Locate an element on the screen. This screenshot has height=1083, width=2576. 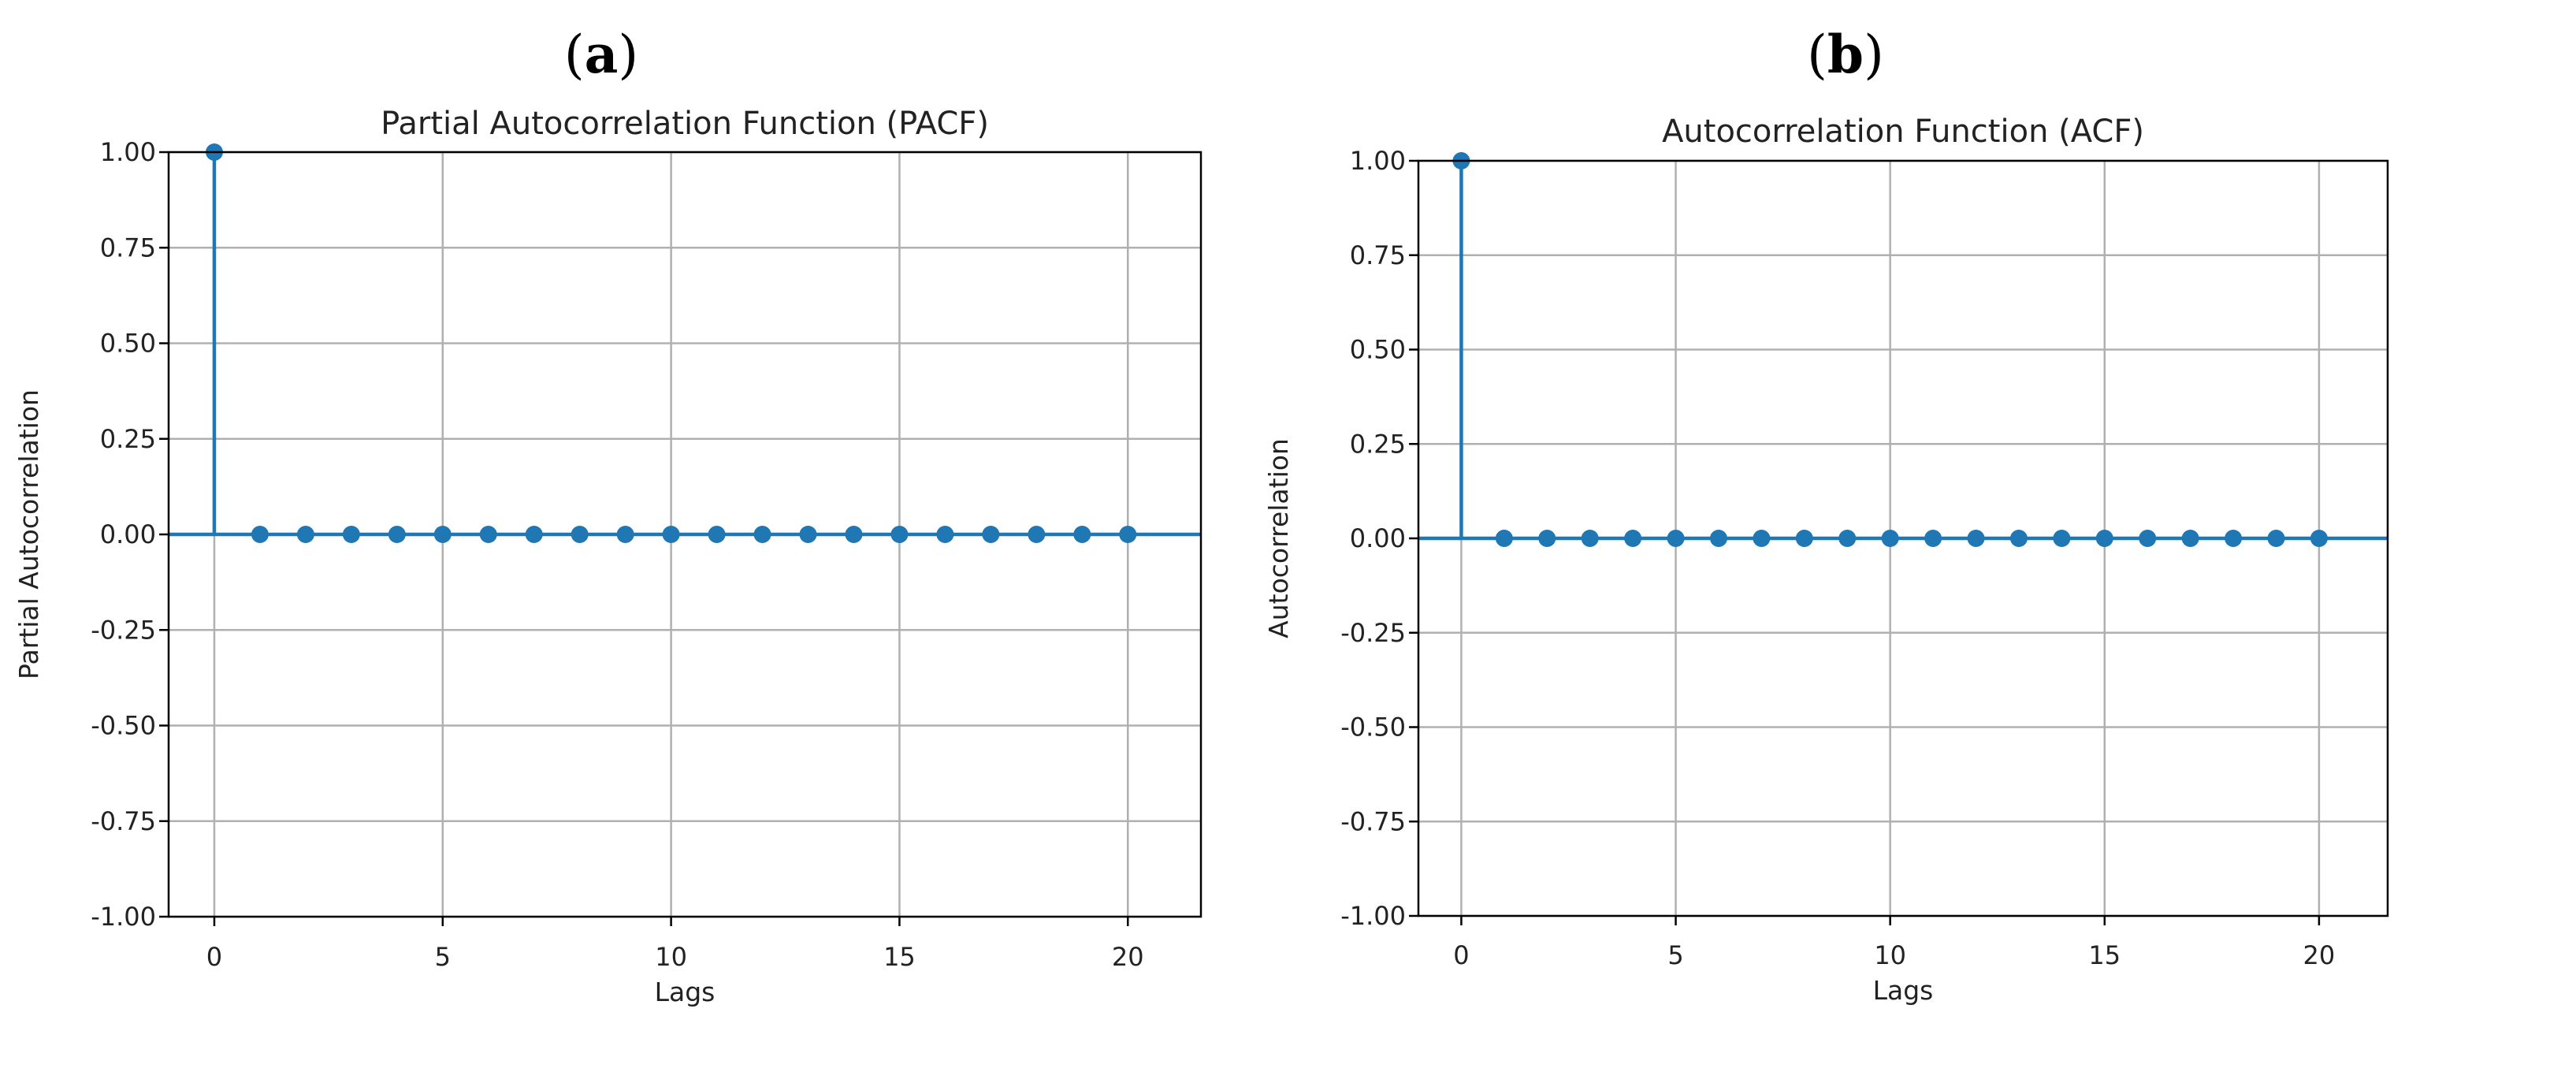
y-axis-label: Autocorrelation is located at coordinates (1278, 538).